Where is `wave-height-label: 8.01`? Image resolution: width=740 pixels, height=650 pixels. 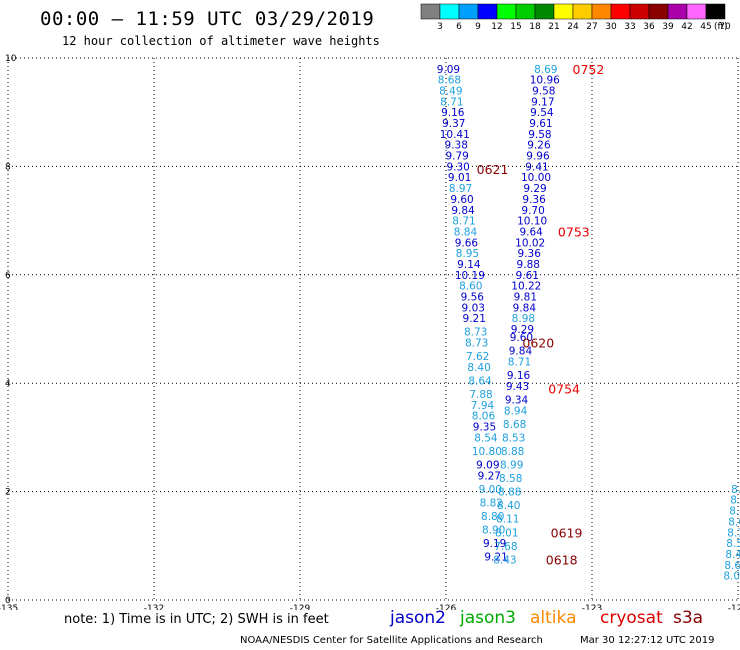
wave-height-label: 8.01 is located at coordinates (506, 533).